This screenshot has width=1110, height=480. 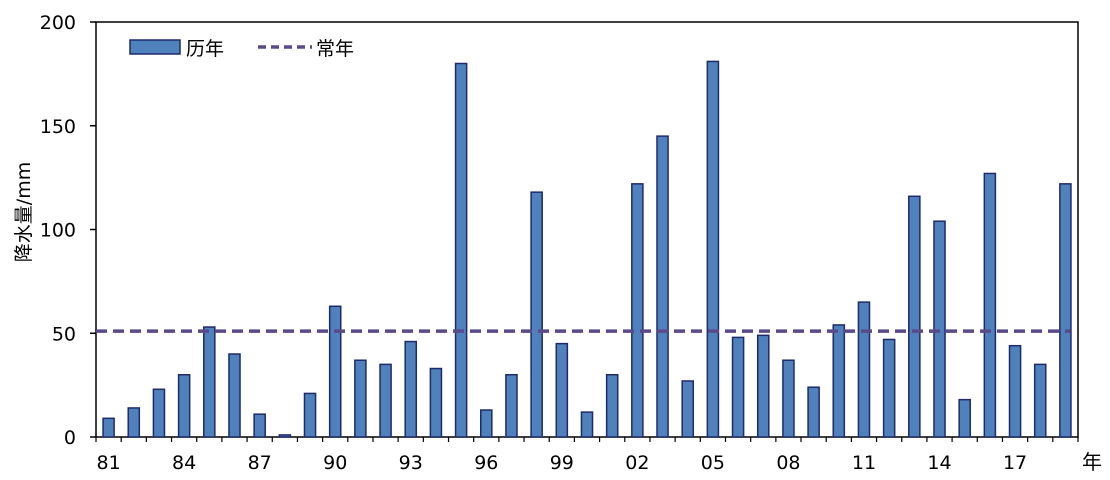 What do you see at coordinates (58, 231) in the screenshot?
I see `y-tick-label: 100` at bounding box center [58, 231].